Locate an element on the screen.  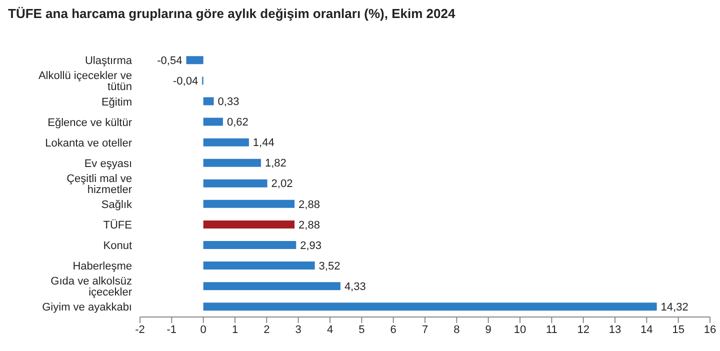
x-tick-label: 7 is located at coordinates (425, 330).